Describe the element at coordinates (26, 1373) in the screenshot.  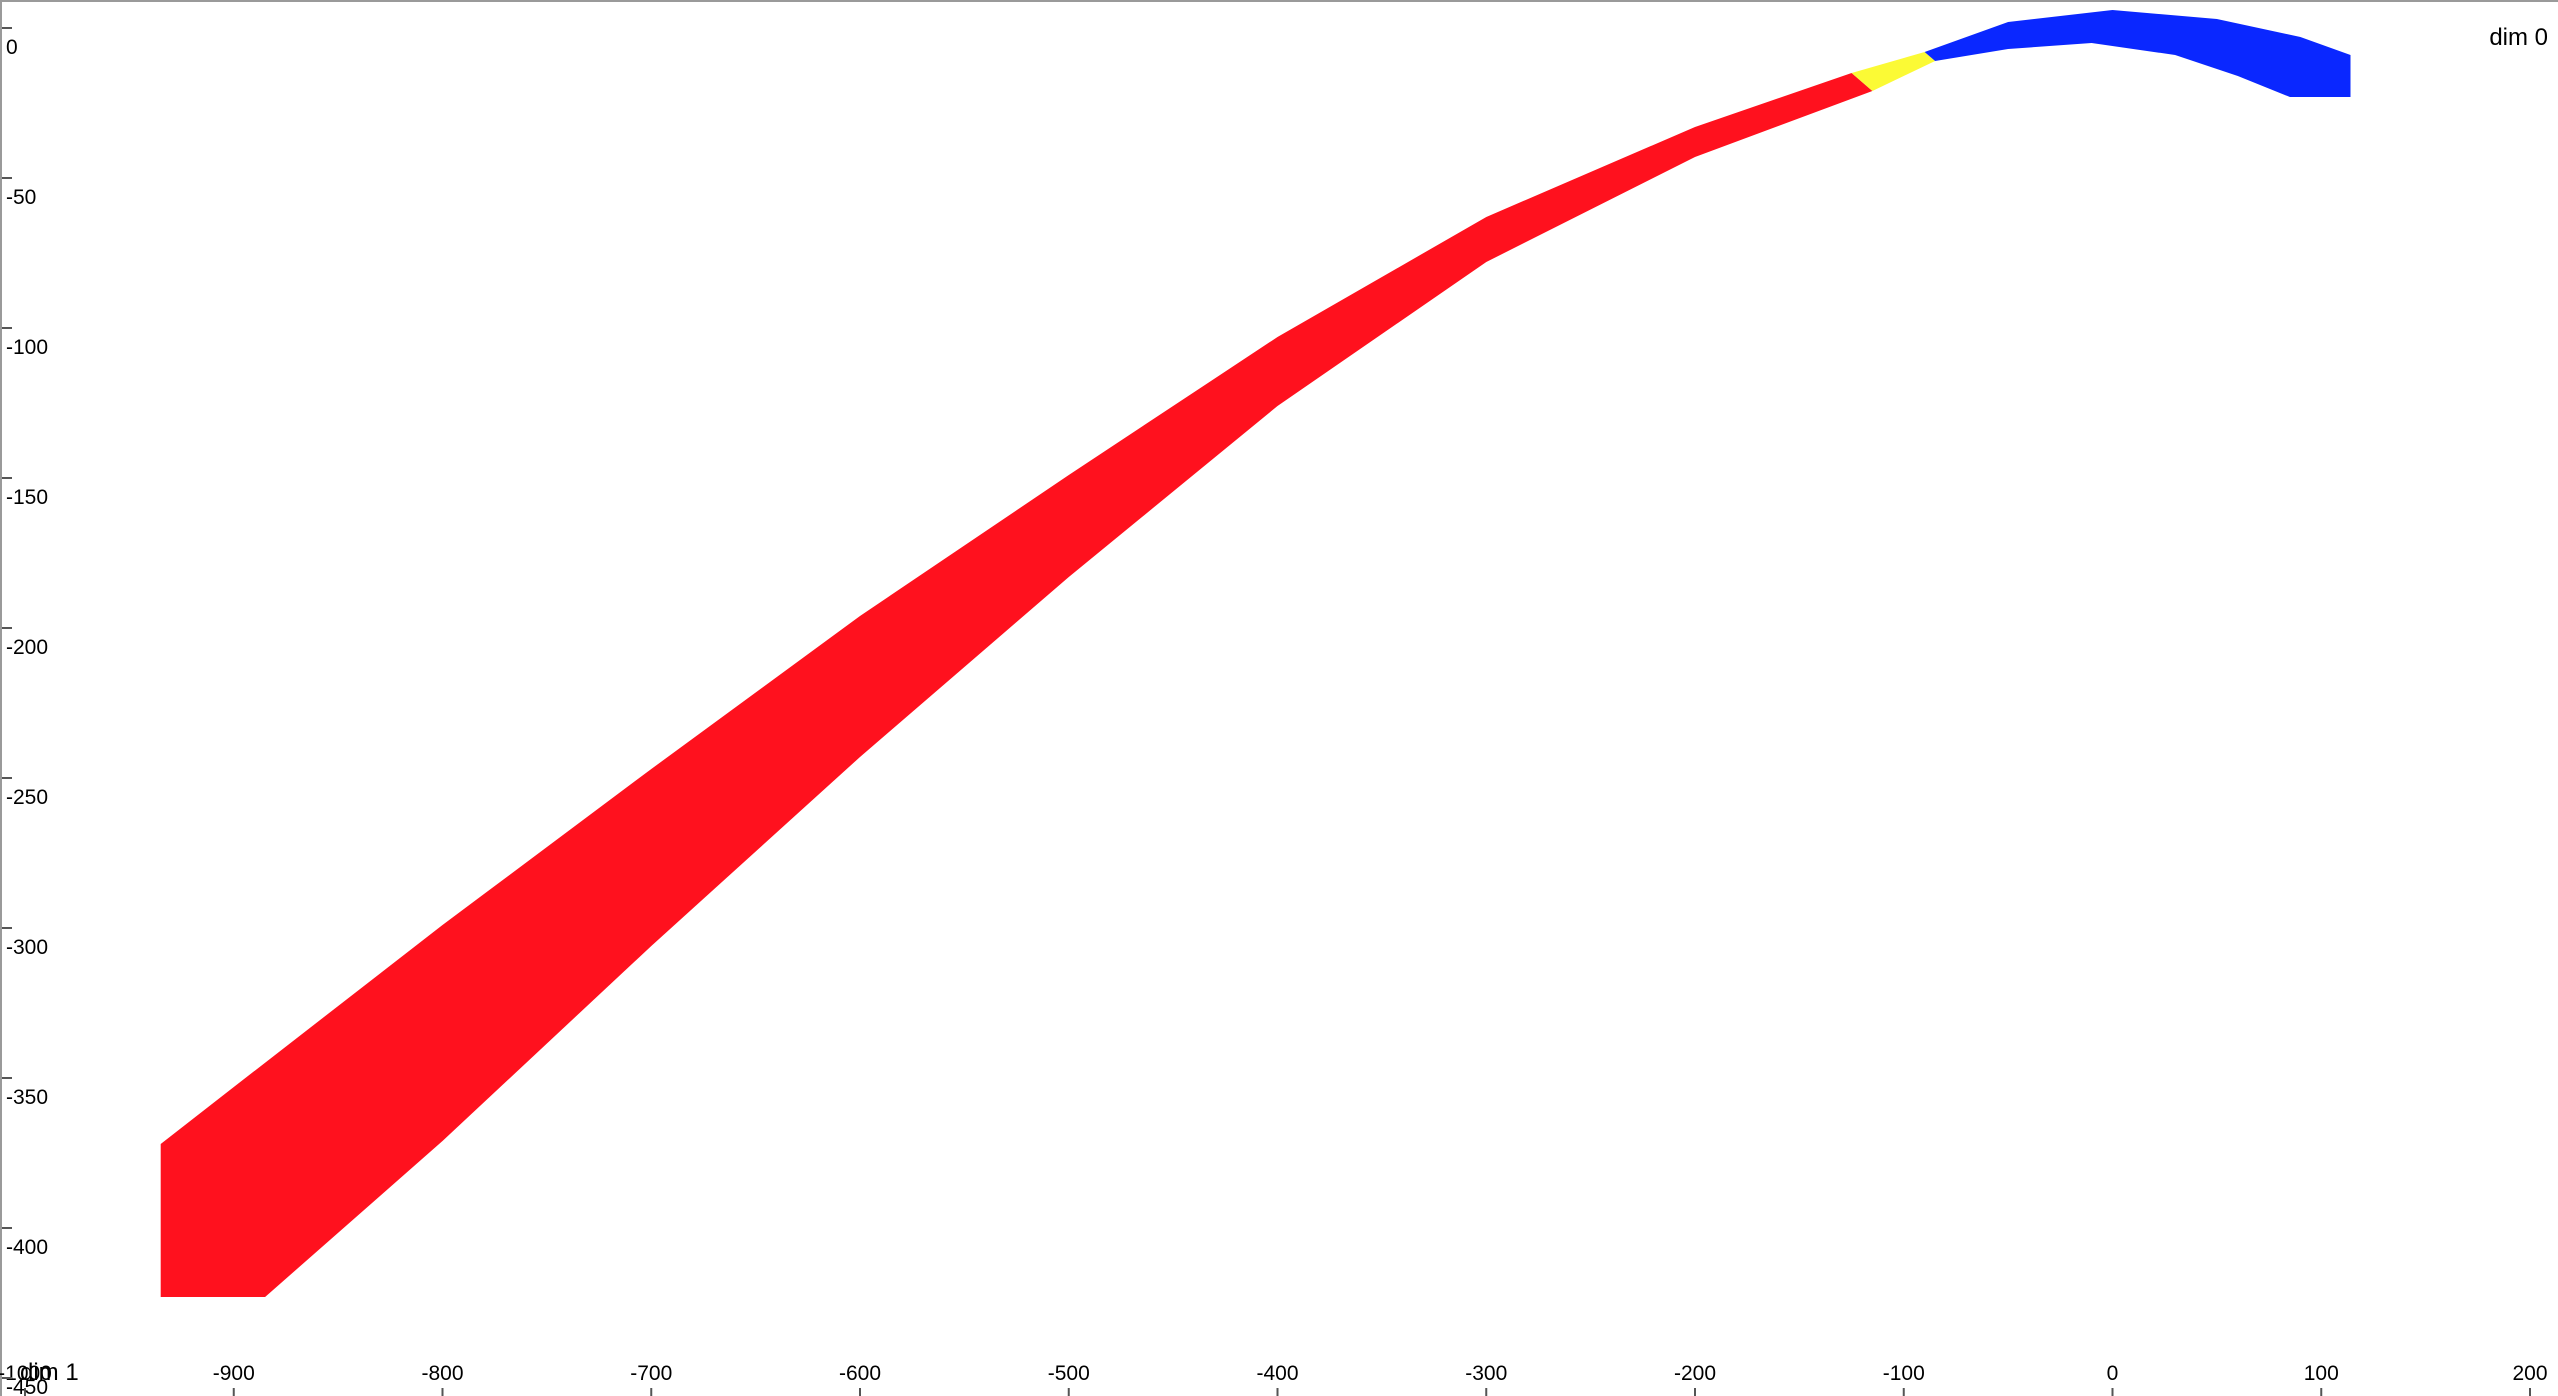
I see `x-tick-label: -1000` at that location.